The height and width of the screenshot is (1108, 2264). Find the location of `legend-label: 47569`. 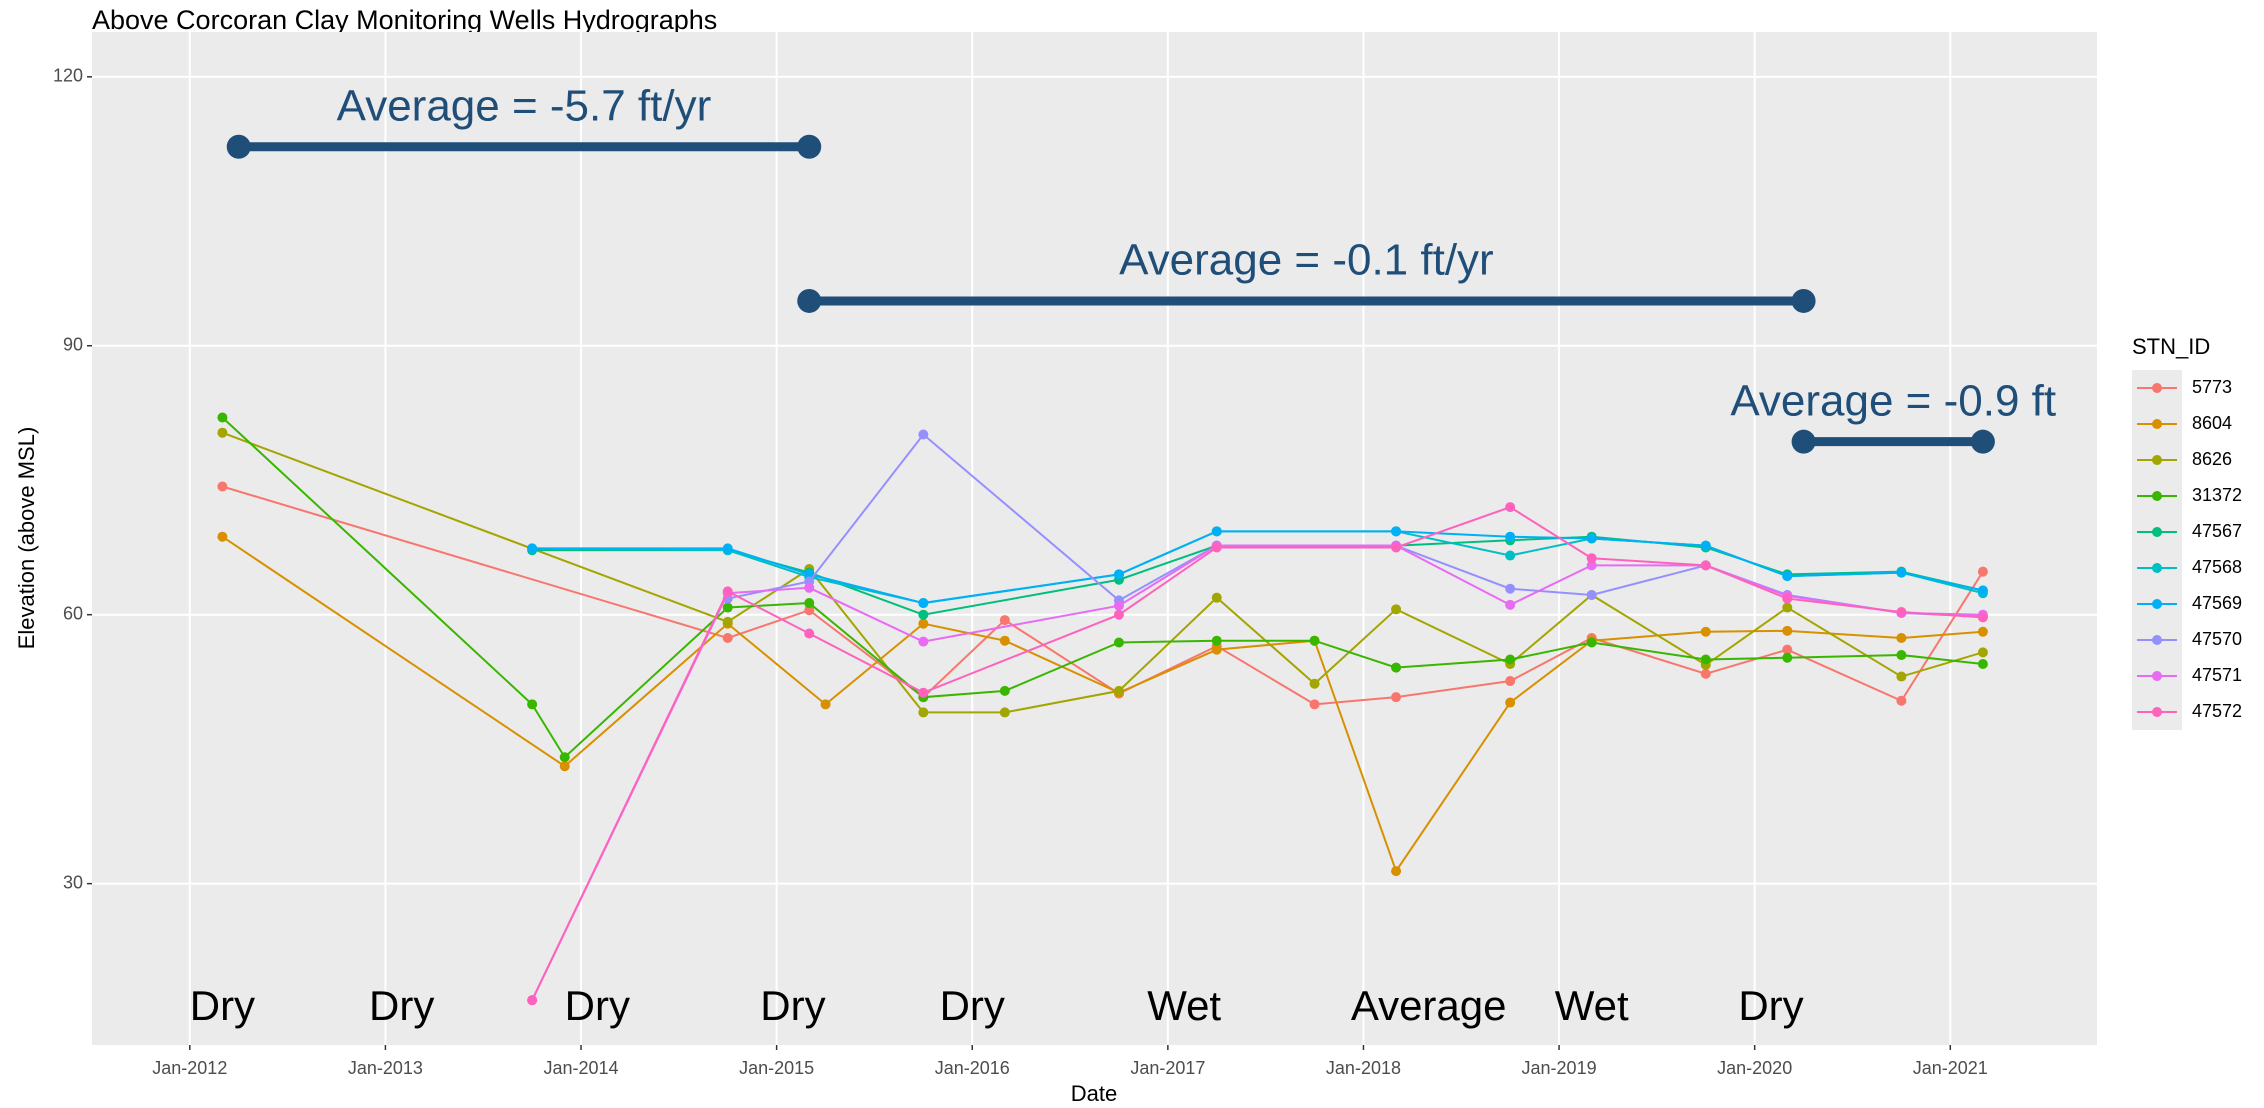

legend-label: 47569 is located at coordinates (2217, 603).